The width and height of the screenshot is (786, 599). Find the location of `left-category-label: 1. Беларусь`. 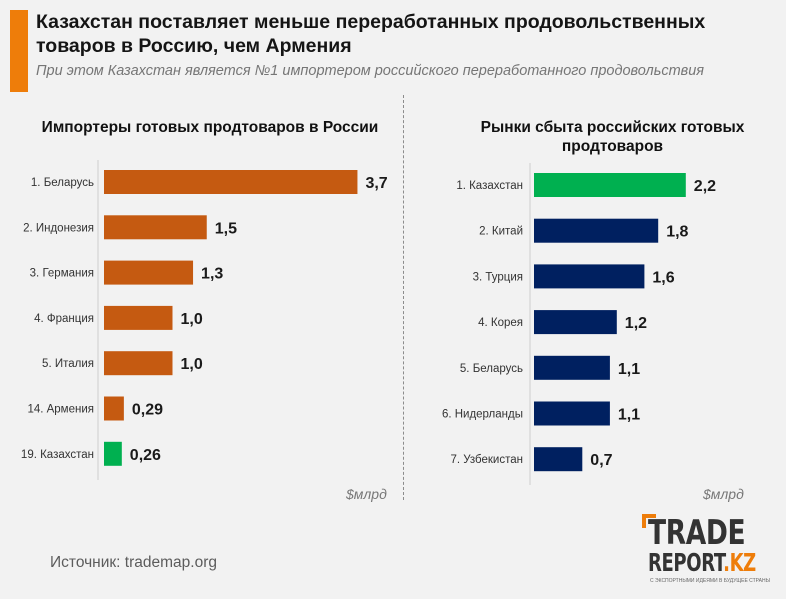

left-category-label: 1. Беларусь is located at coordinates (62, 183).